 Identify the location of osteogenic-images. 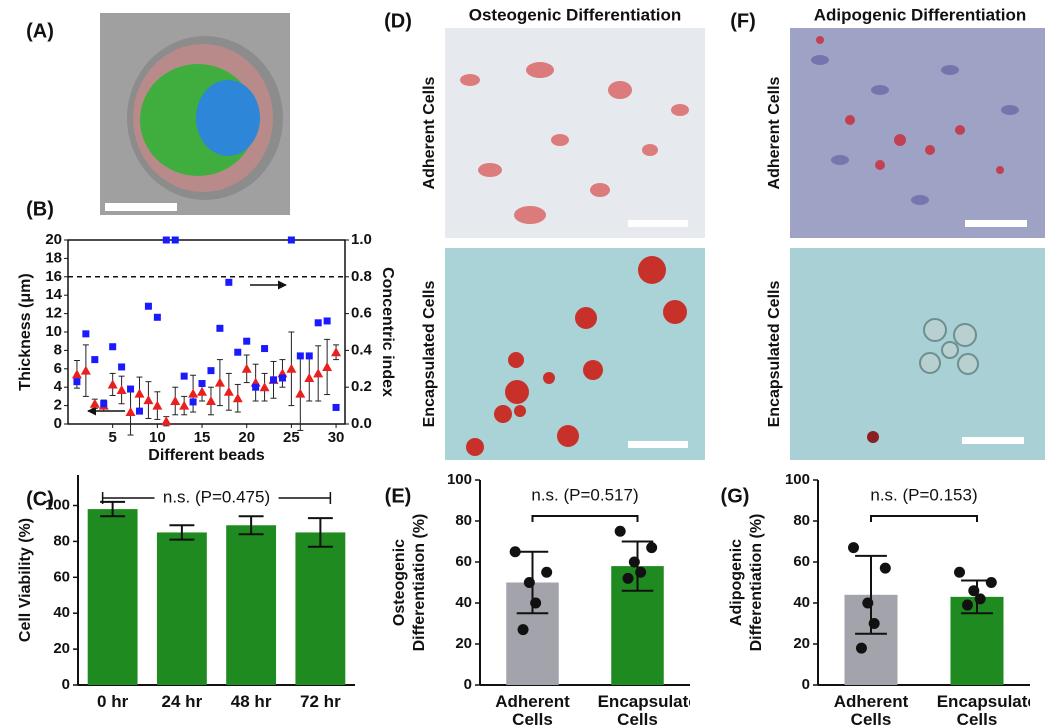
(575, 244).